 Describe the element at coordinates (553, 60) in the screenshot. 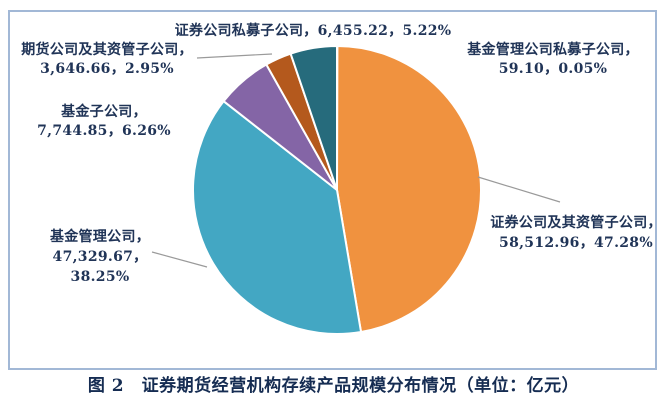

I see `label-fund-mgmt-private-subsidiary: 基金管理公司私募子公司， 59.10，0.05%` at that location.